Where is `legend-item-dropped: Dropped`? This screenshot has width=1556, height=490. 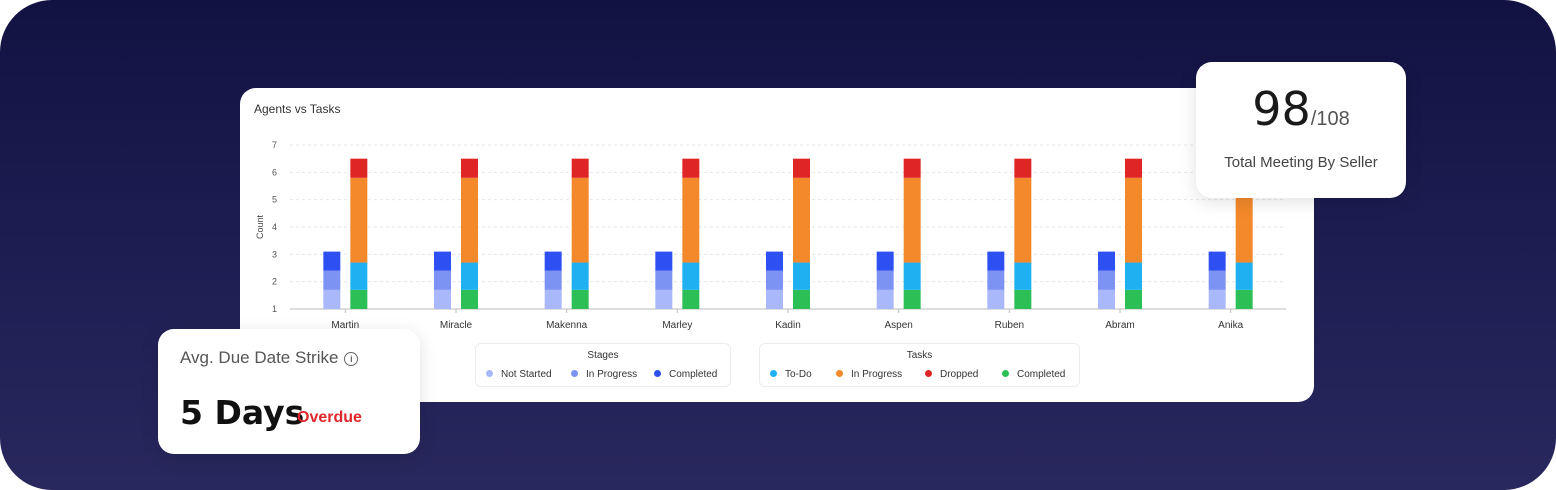
legend-item-dropped: Dropped is located at coordinates (951, 374).